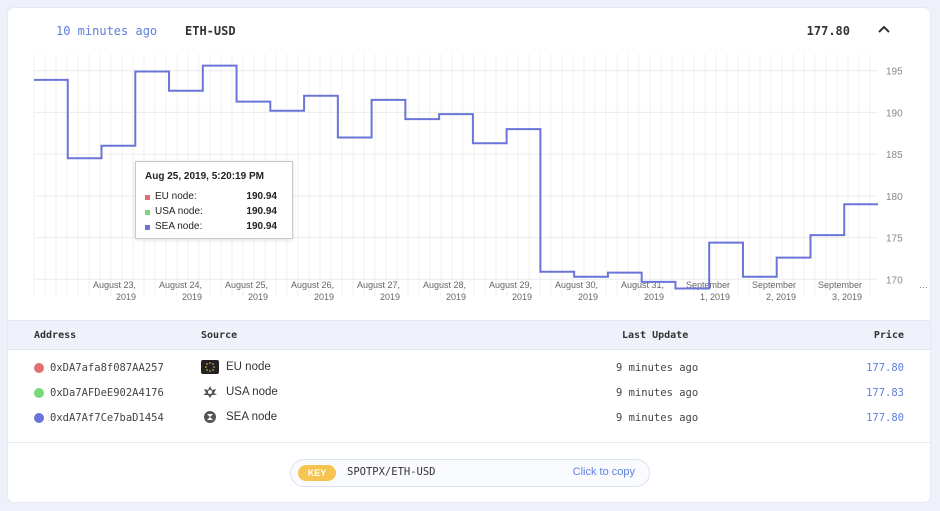 The width and height of the screenshot is (940, 511). Describe the element at coordinates (312, 285) in the screenshot. I see `x-tick-label: August 26,` at that location.